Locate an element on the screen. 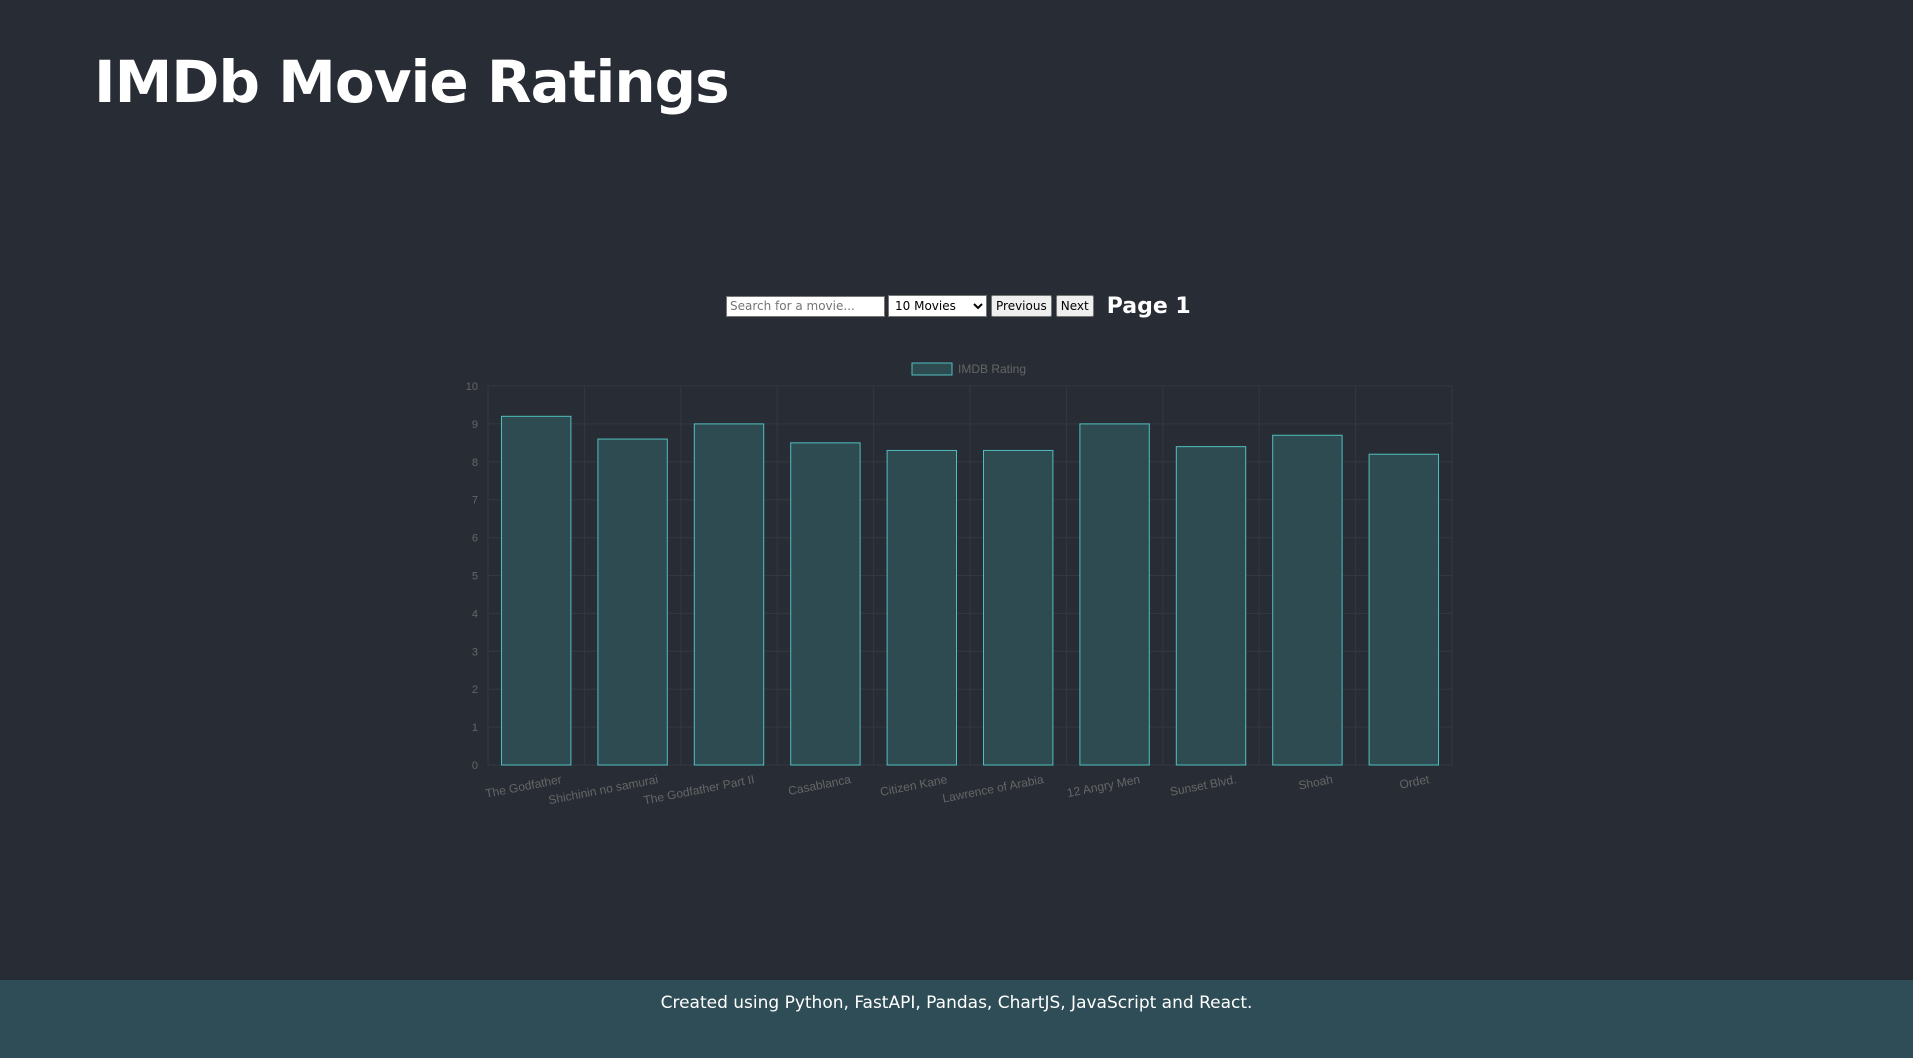  x-tick-label: Citizen Kane is located at coordinates (914, 785).